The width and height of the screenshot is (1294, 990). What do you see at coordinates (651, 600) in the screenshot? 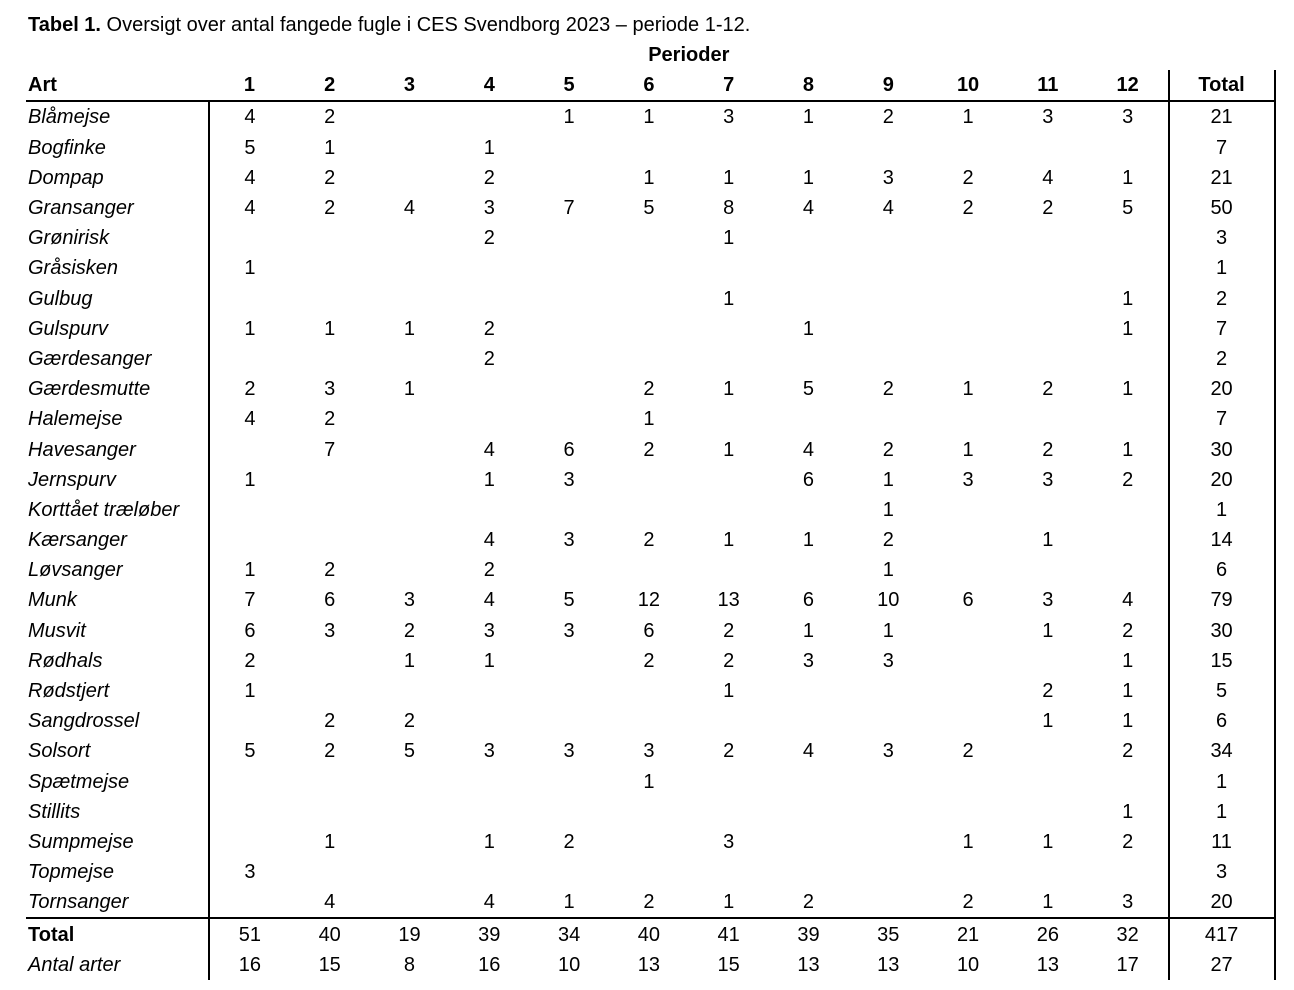
I see `table-row: Munk 7 6 3 4 5 12 13 6 10 6 3 4 79` at bounding box center [651, 600].